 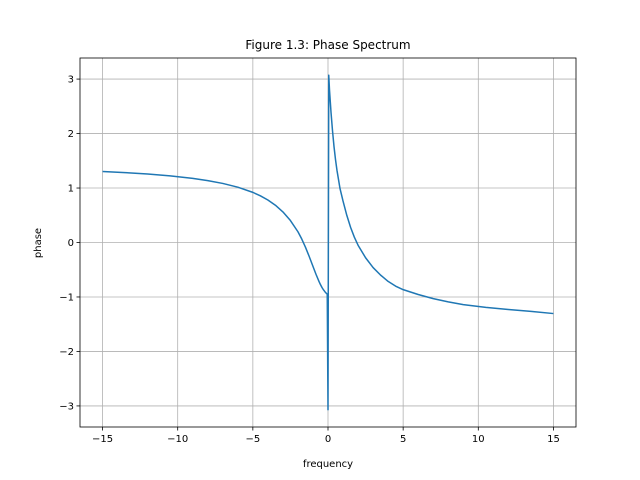 What do you see at coordinates (71, 189) in the screenshot?
I see `y-tick-label: 1` at bounding box center [71, 189].